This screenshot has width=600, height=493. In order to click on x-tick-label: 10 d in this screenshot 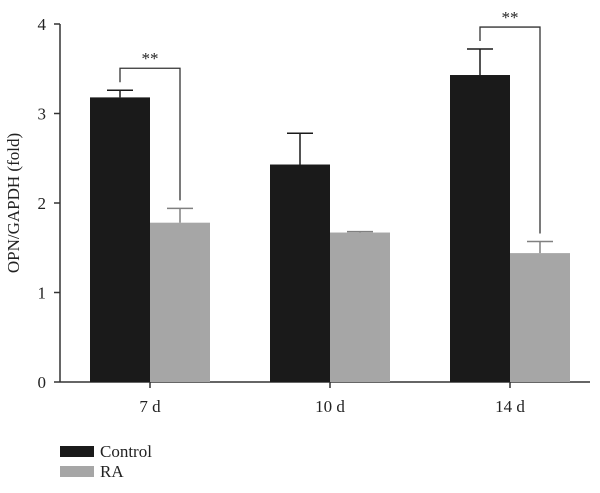, I will do `click(330, 406)`.